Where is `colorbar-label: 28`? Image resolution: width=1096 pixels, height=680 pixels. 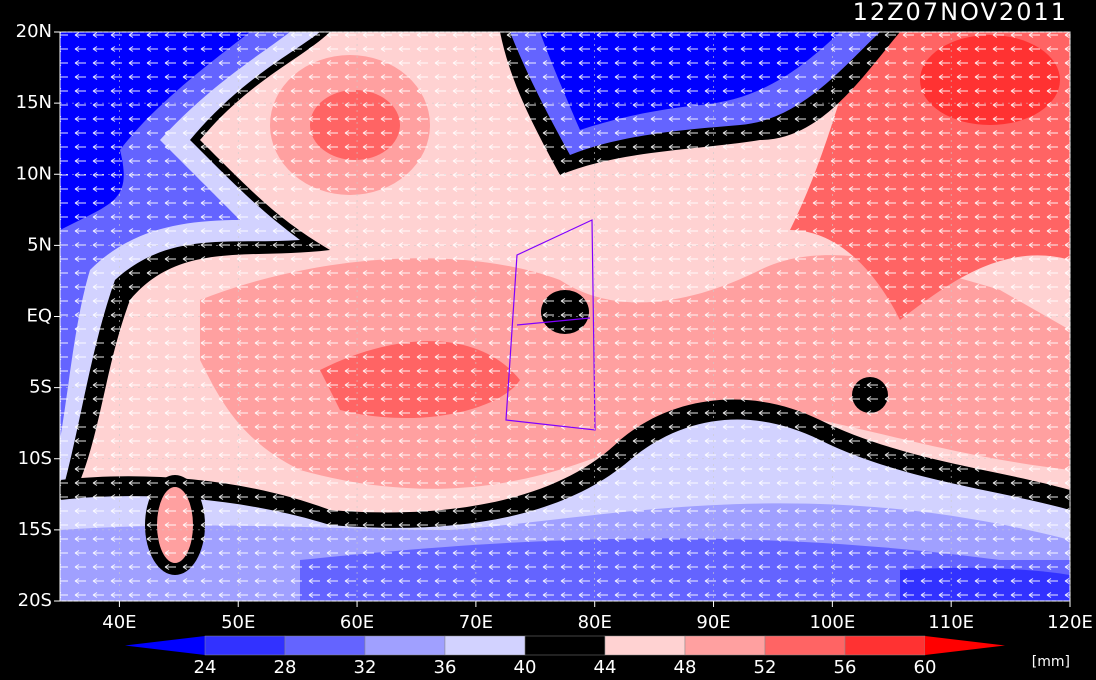
colorbar-label: 28 is located at coordinates (285, 667).